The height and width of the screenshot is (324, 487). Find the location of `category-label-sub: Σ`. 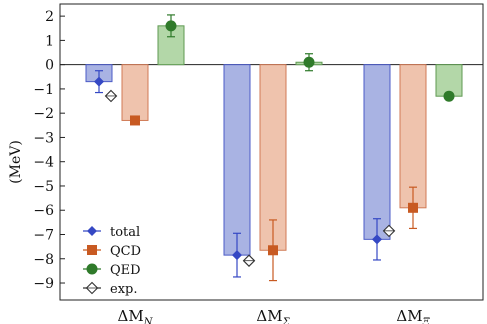

category-label-sub: Σ is located at coordinates (286, 320).